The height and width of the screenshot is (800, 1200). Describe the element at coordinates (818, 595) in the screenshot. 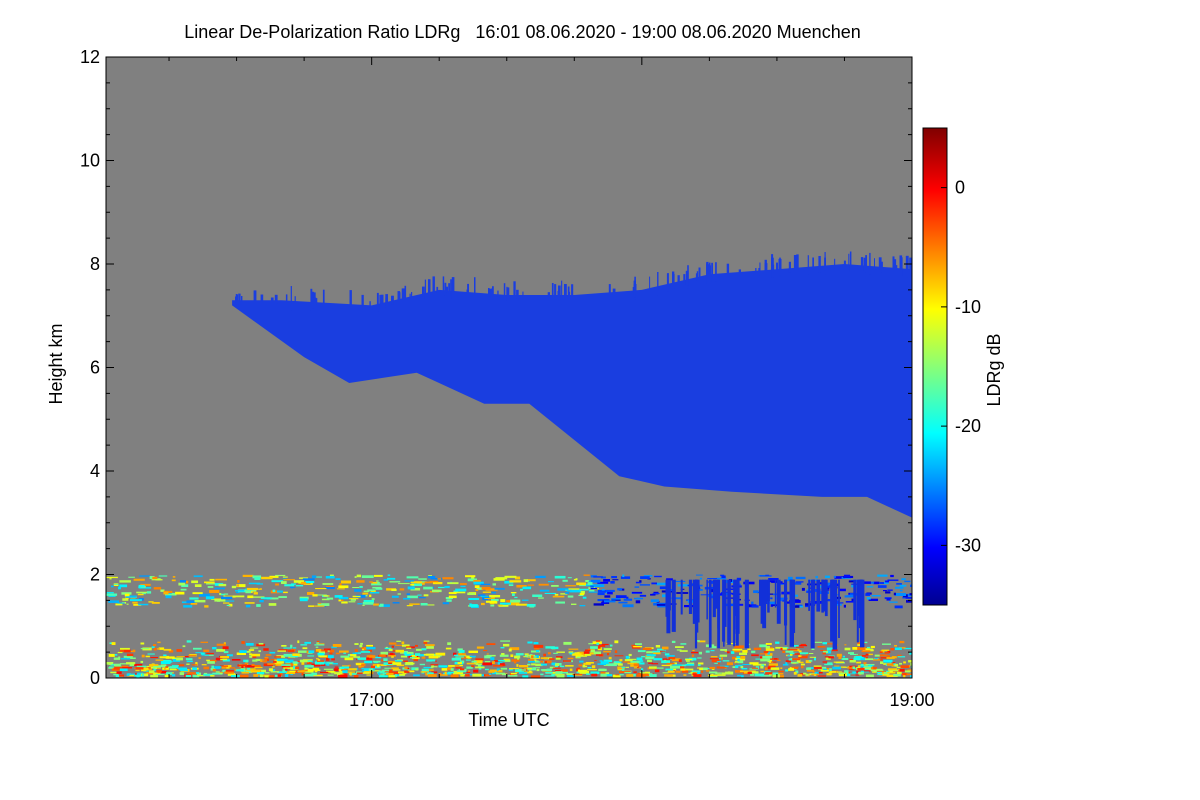

I see `precip-streak` at that location.